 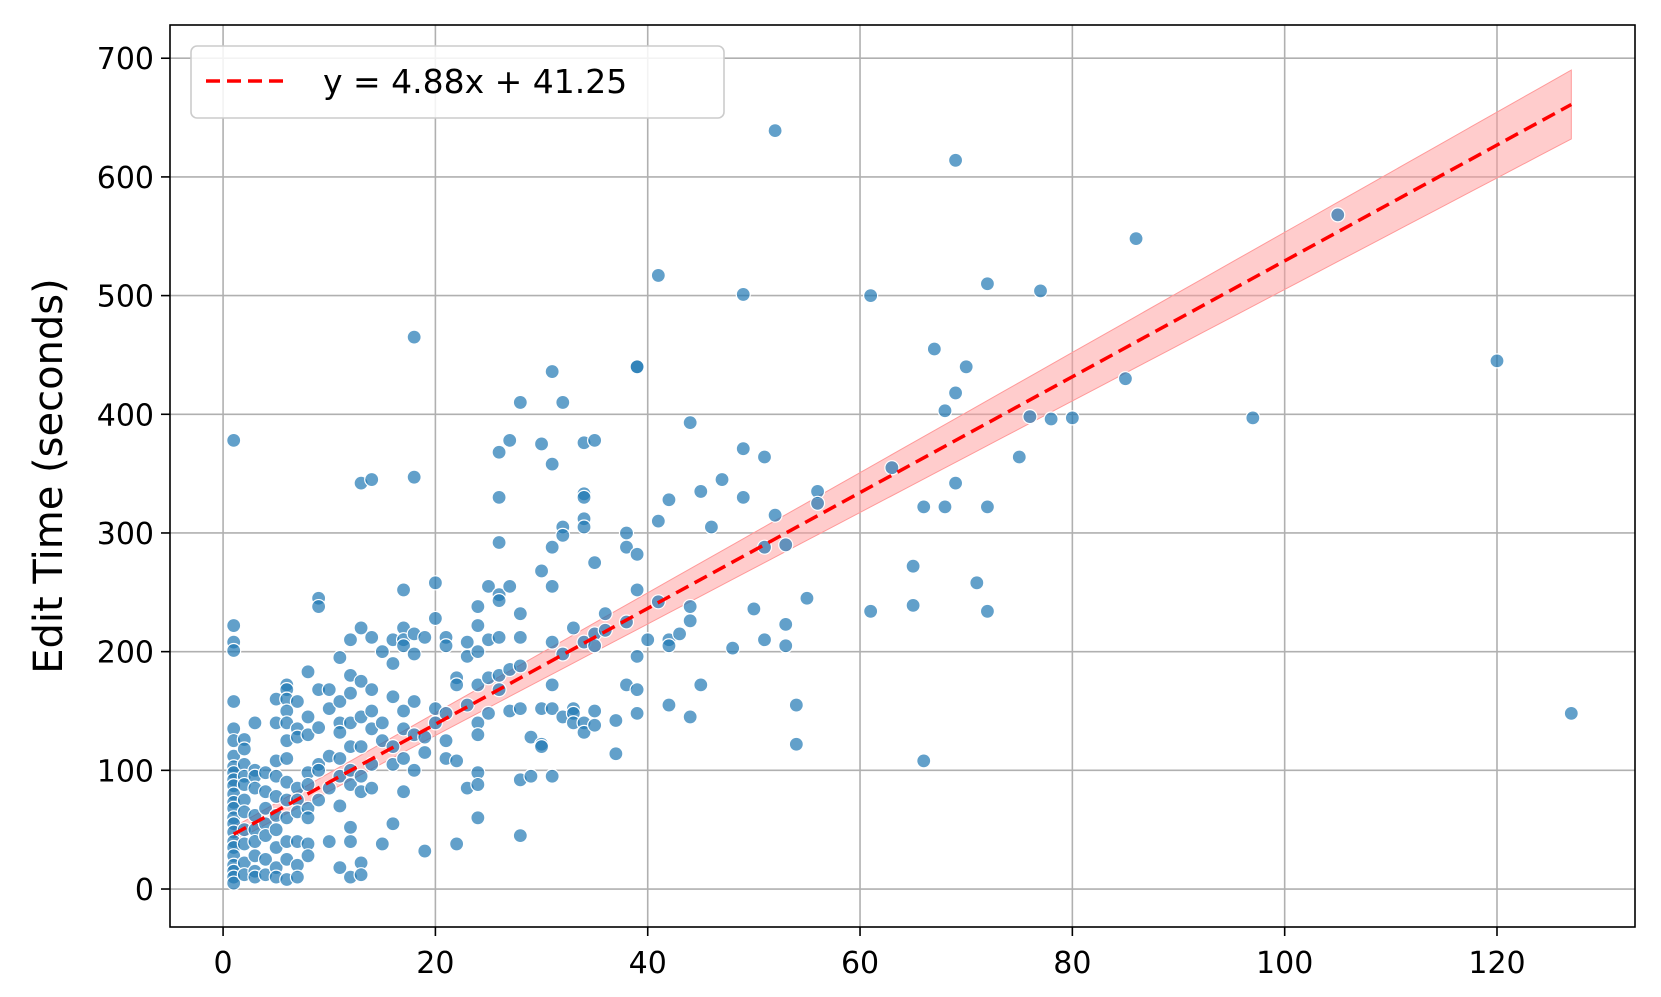 I want to click on y-tick-label: 700, so click(x=125, y=59).